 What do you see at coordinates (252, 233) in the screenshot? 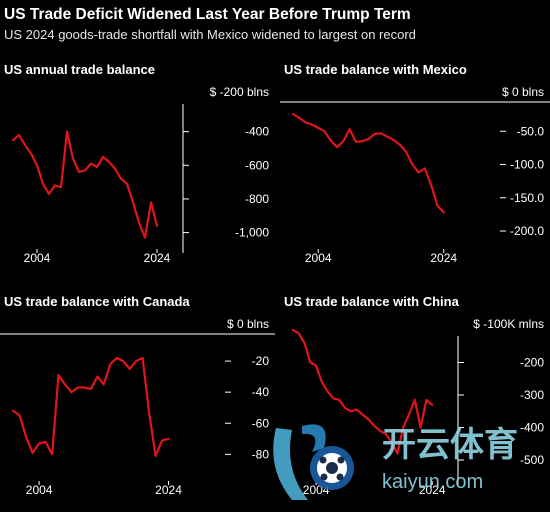
I see `y-tick-label: -1,000` at bounding box center [252, 233].